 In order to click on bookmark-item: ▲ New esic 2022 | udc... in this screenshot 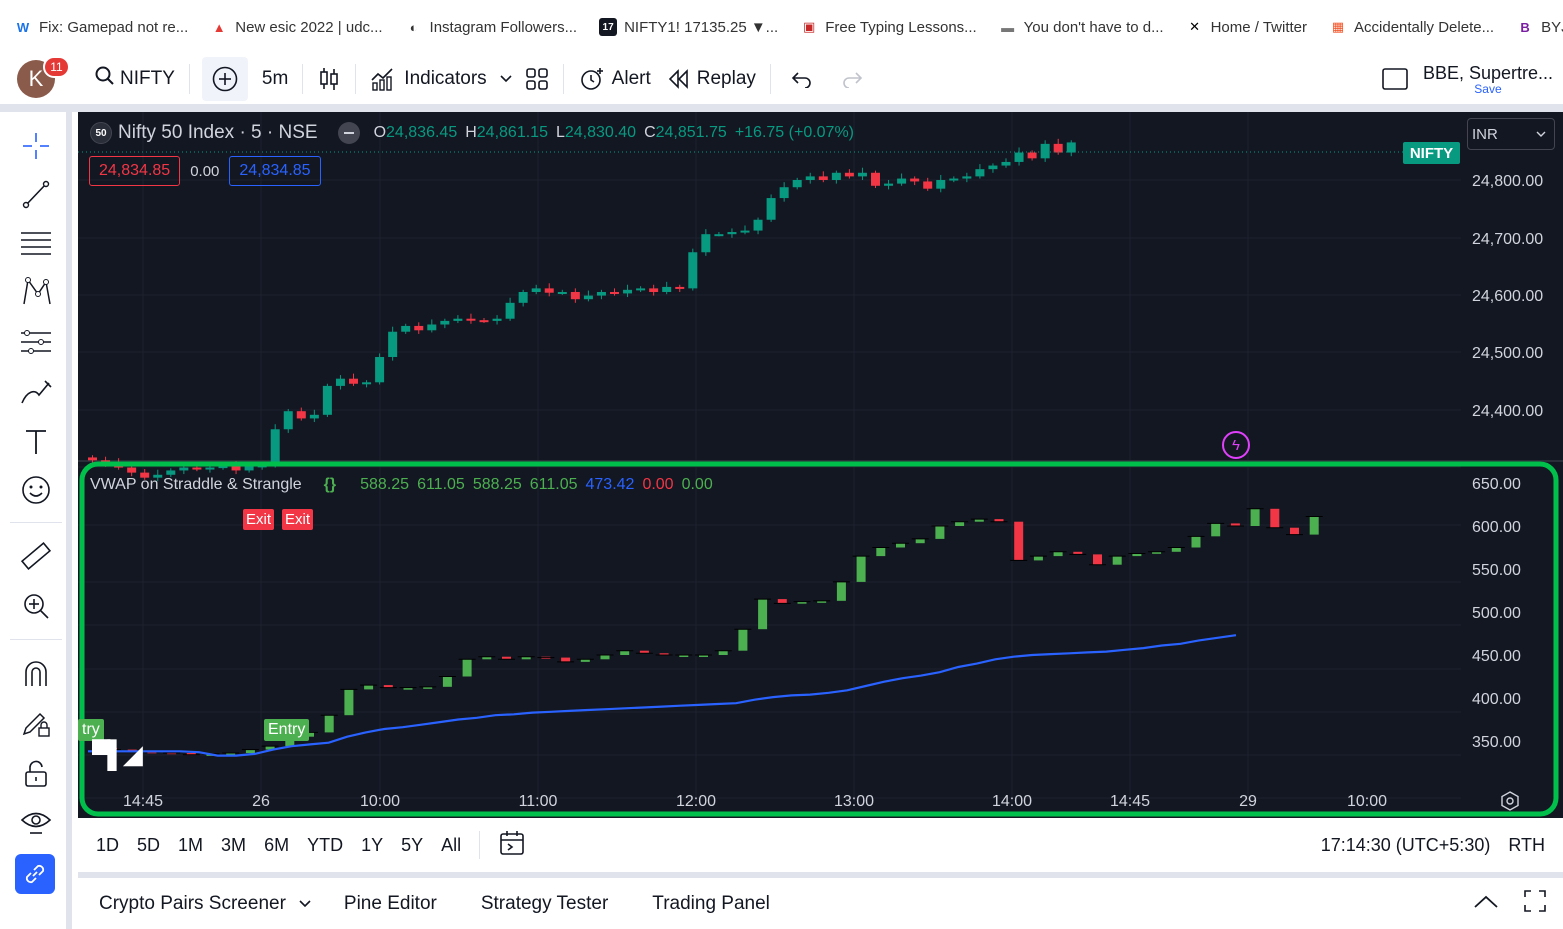, I will do `click(296, 27)`.